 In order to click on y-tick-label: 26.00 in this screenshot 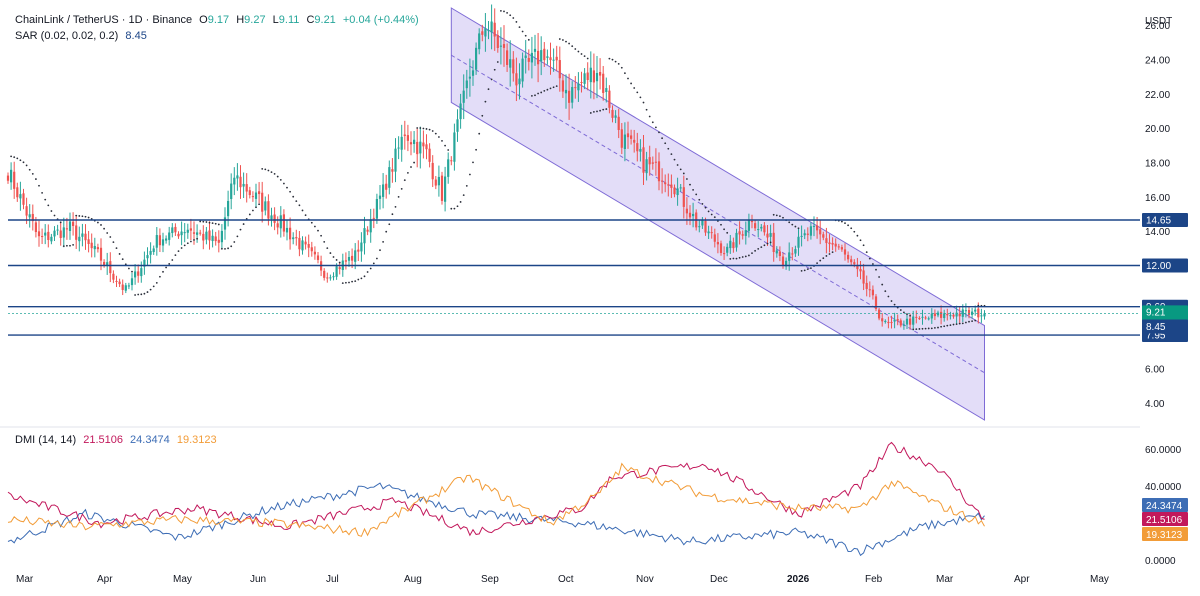, I will do `click(1157, 26)`.